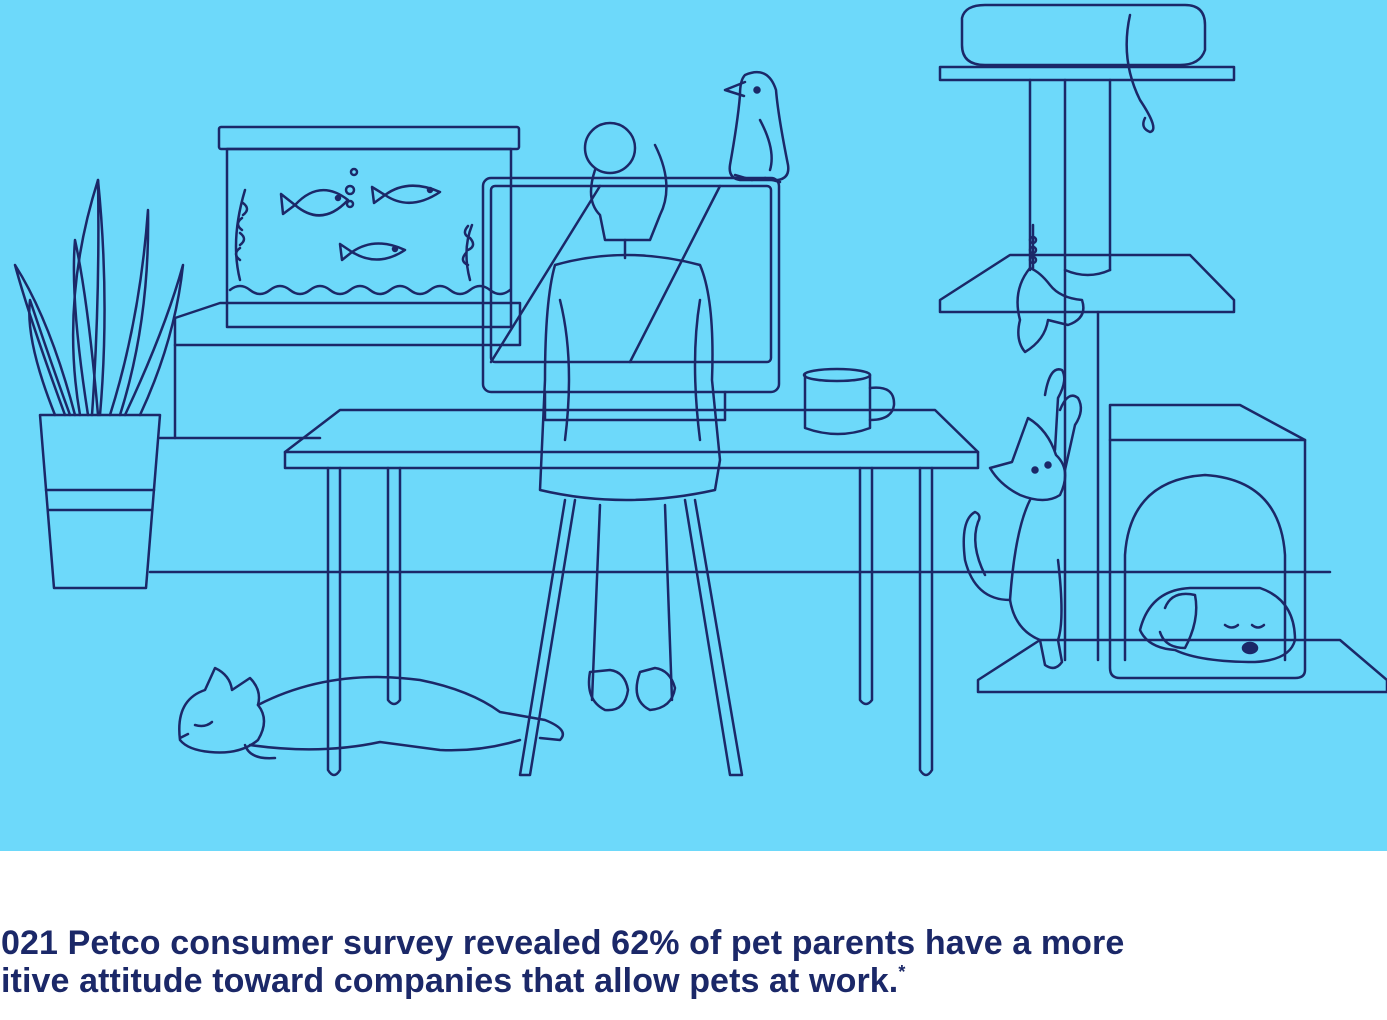  Describe the element at coordinates (756, 127) in the screenshot. I see `bird-icon` at that location.